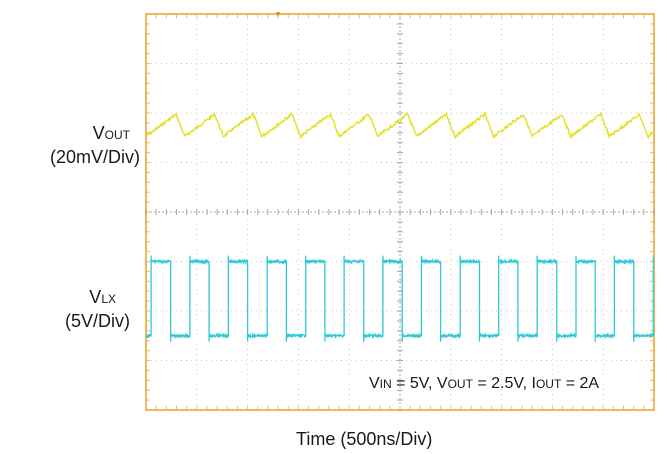  What do you see at coordinates (400, 125) in the screenshot?
I see `vout-trace` at bounding box center [400, 125].